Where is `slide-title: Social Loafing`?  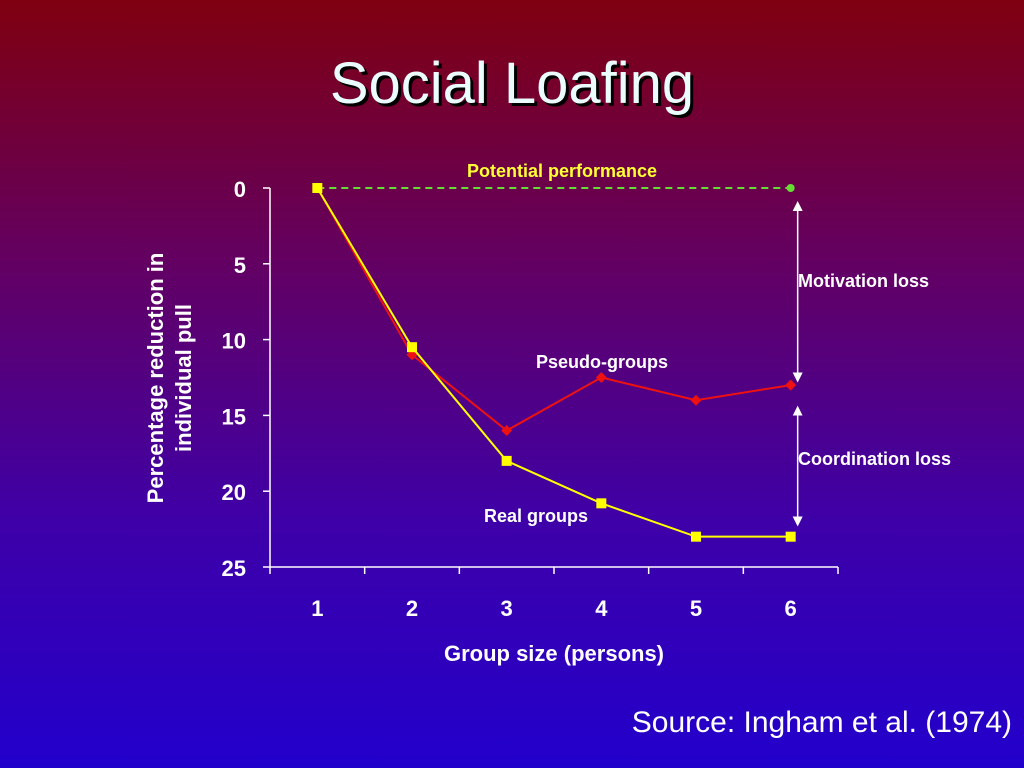 slide-title: Social Loafing is located at coordinates (512, 83).